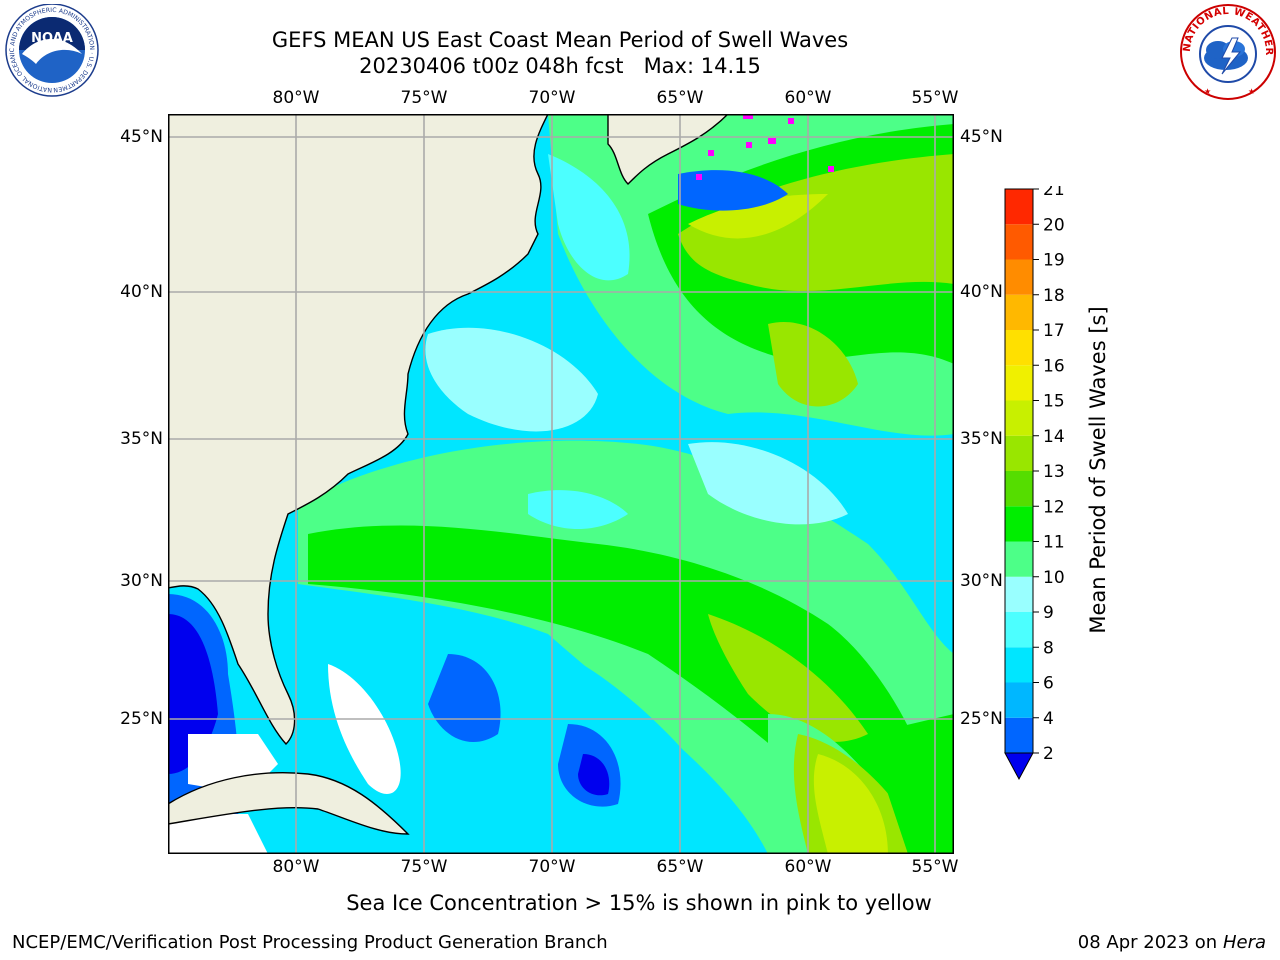 This screenshot has height=960, width=1280. Describe the element at coordinates (1244, 942) in the screenshot. I see `host-name: Hera` at that location.